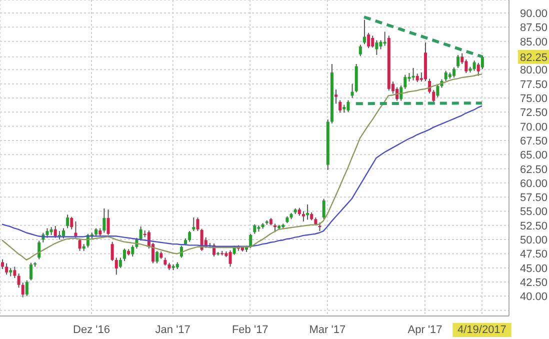 The image size is (549, 339). Describe the element at coordinates (534, 70) in the screenshot. I see `y-tick-label: 80.00` at that location.